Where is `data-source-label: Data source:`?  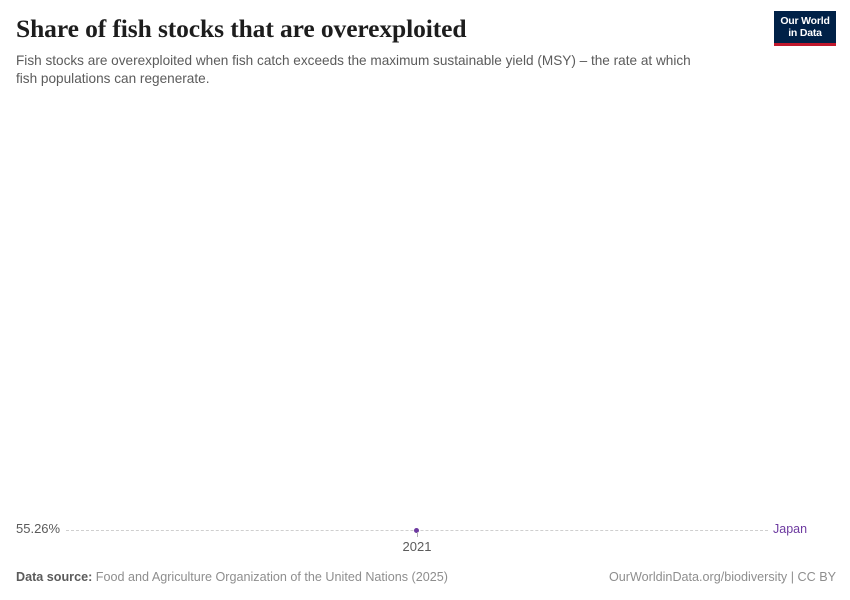 data-source-label: Data source: is located at coordinates (54, 577).